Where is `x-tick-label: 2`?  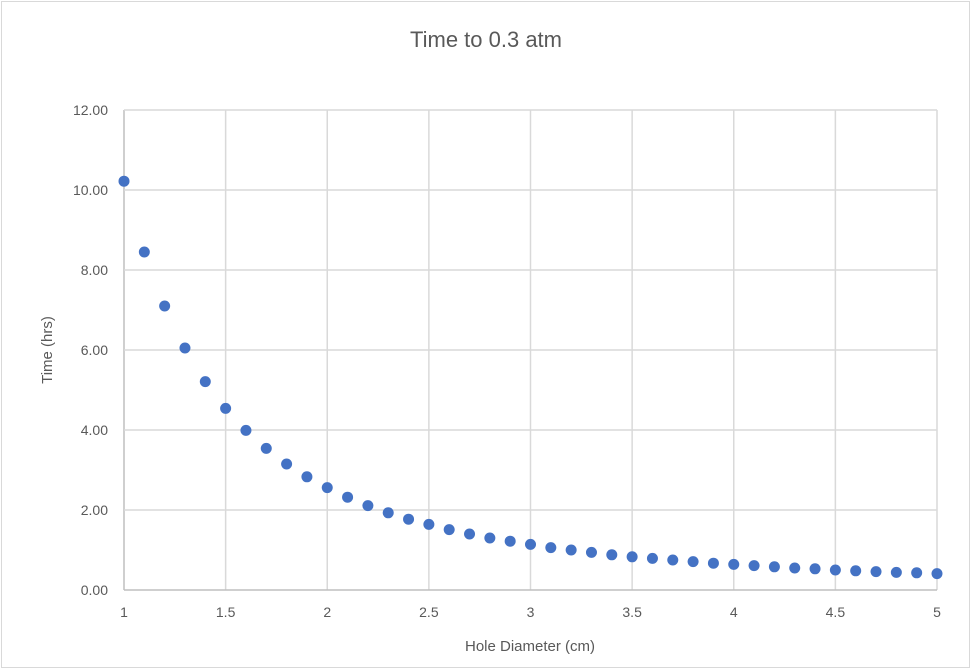 x-tick-label: 2 is located at coordinates (327, 612).